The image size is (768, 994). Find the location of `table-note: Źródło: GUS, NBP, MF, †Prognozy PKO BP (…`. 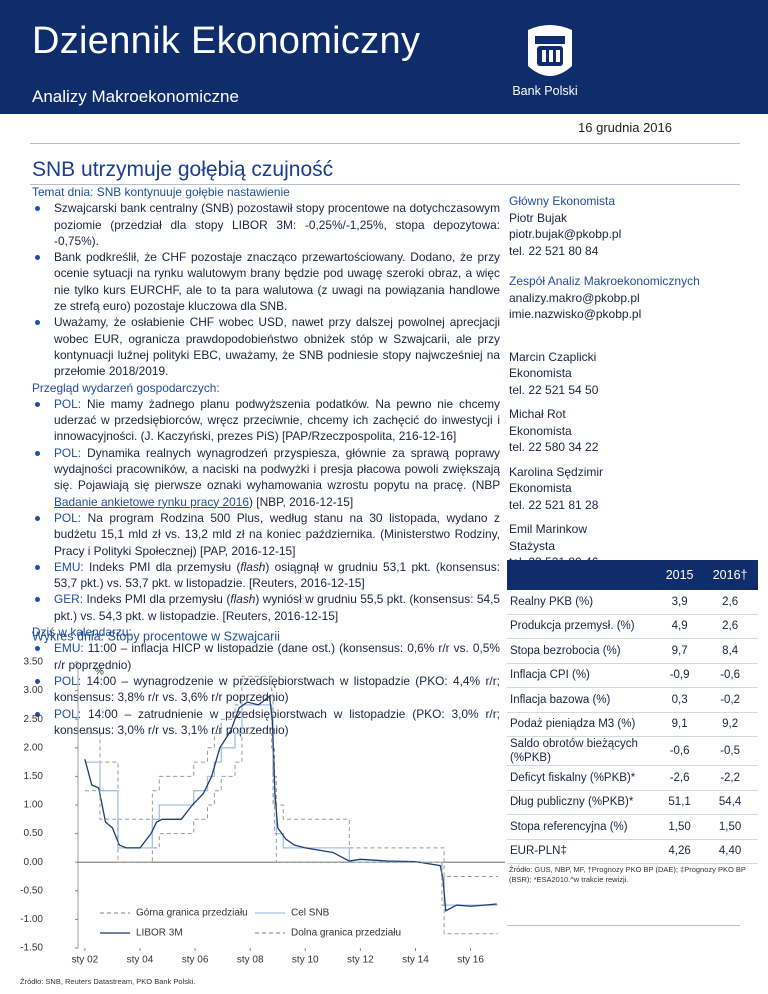

table-note: Źródło: GUS, NBP, MF, †Prognozy PKO BP (… is located at coordinates (627, 874).